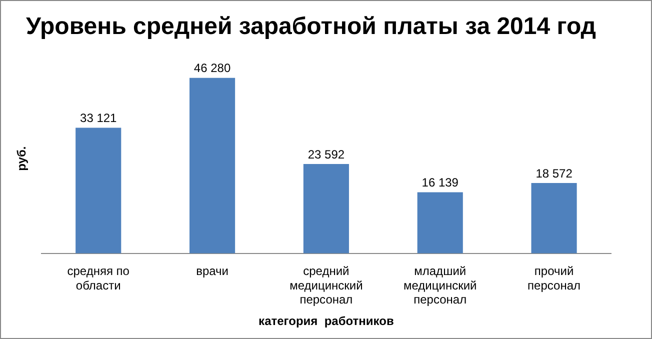  Describe the element at coordinates (212, 68) in the screenshot. I see `data-label: 46 280` at that location.